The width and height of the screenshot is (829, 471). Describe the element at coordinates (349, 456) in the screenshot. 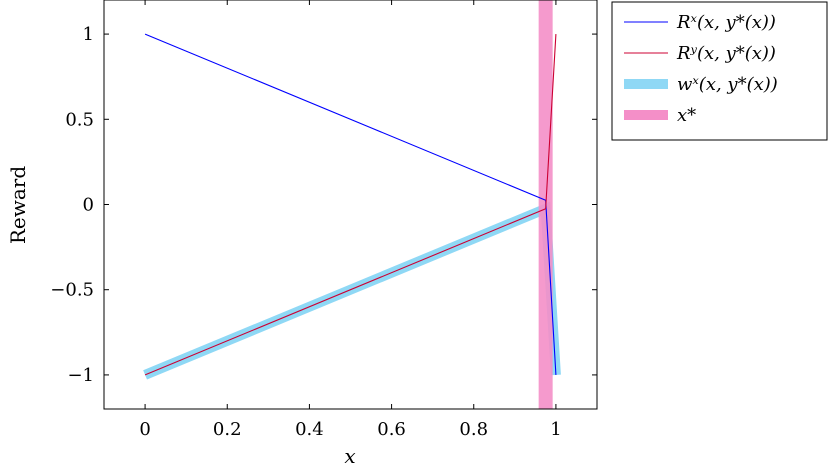

I see `x-axis-label: x` at that location.